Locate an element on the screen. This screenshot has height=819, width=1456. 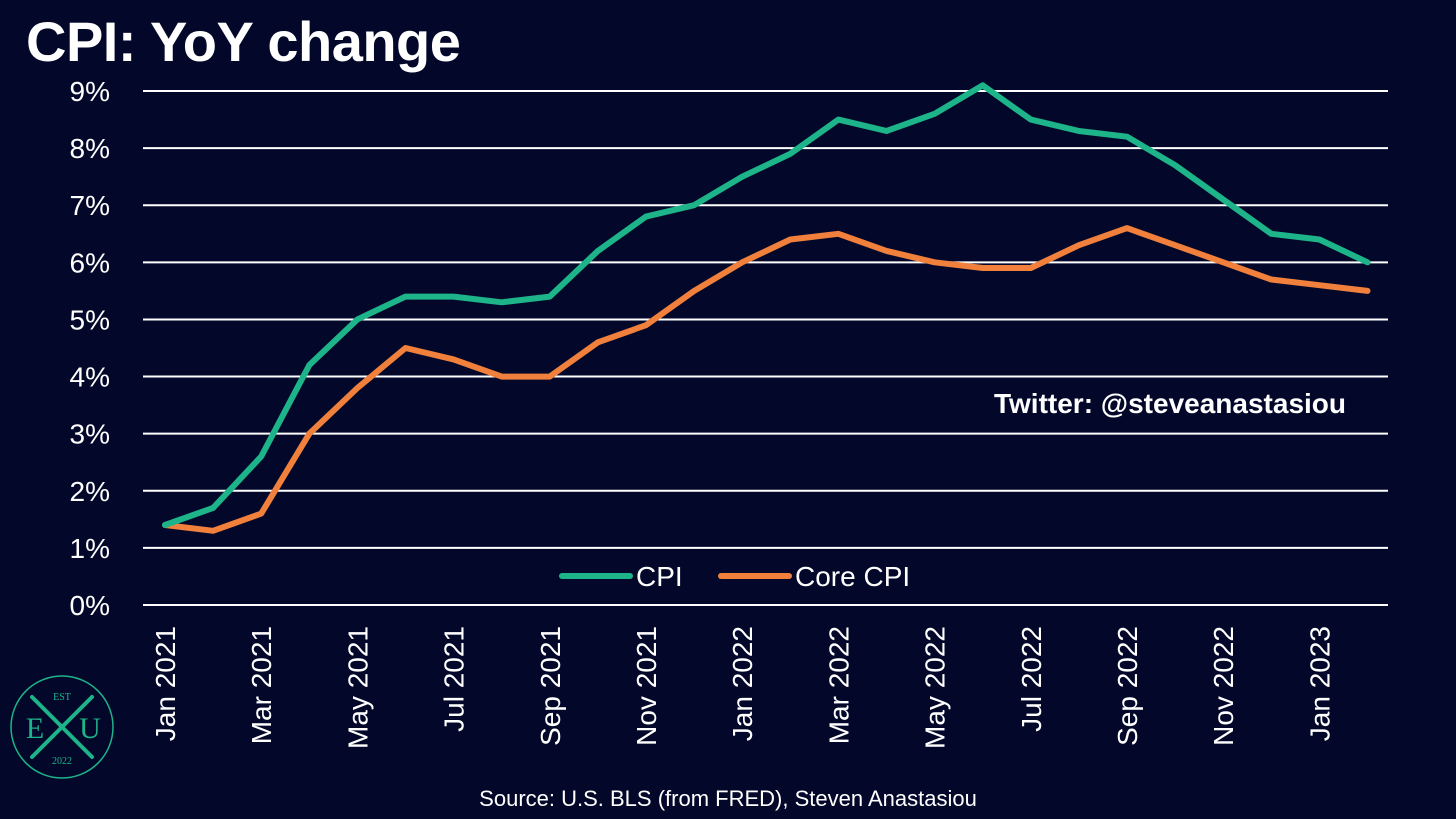
twitter-handle-annotation: Twitter: @steveanastasiou is located at coordinates (1170, 403).